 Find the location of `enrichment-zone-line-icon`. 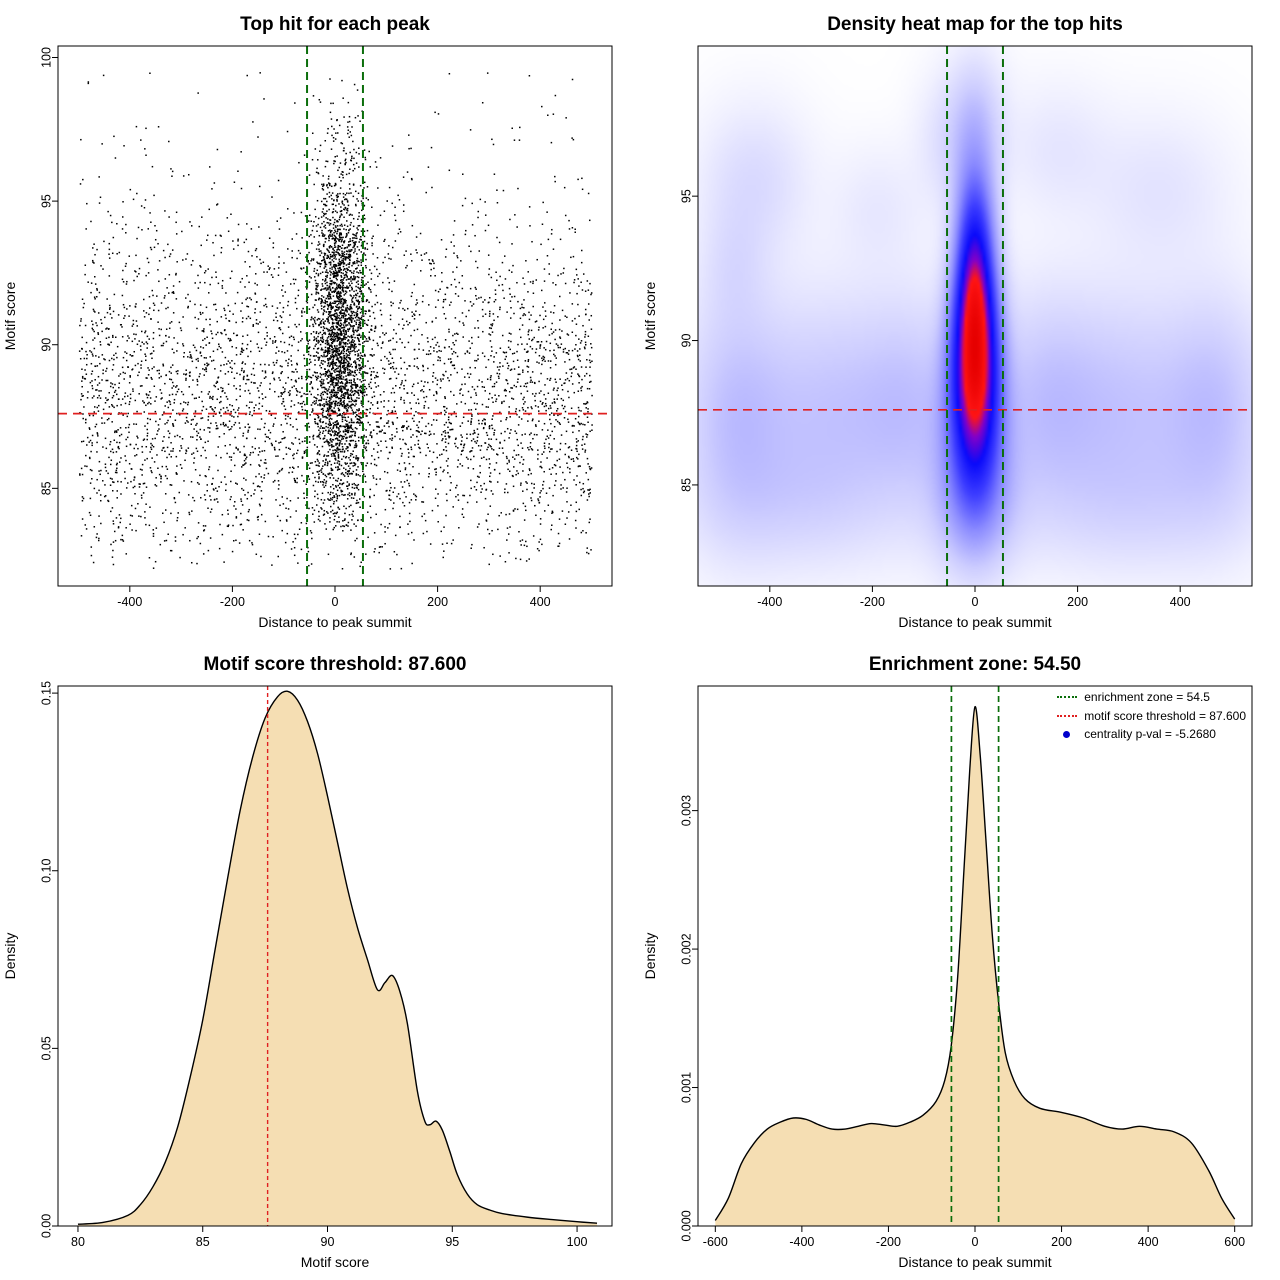

enrichment-zone-line-icon is located at coordinates (1067, 697).